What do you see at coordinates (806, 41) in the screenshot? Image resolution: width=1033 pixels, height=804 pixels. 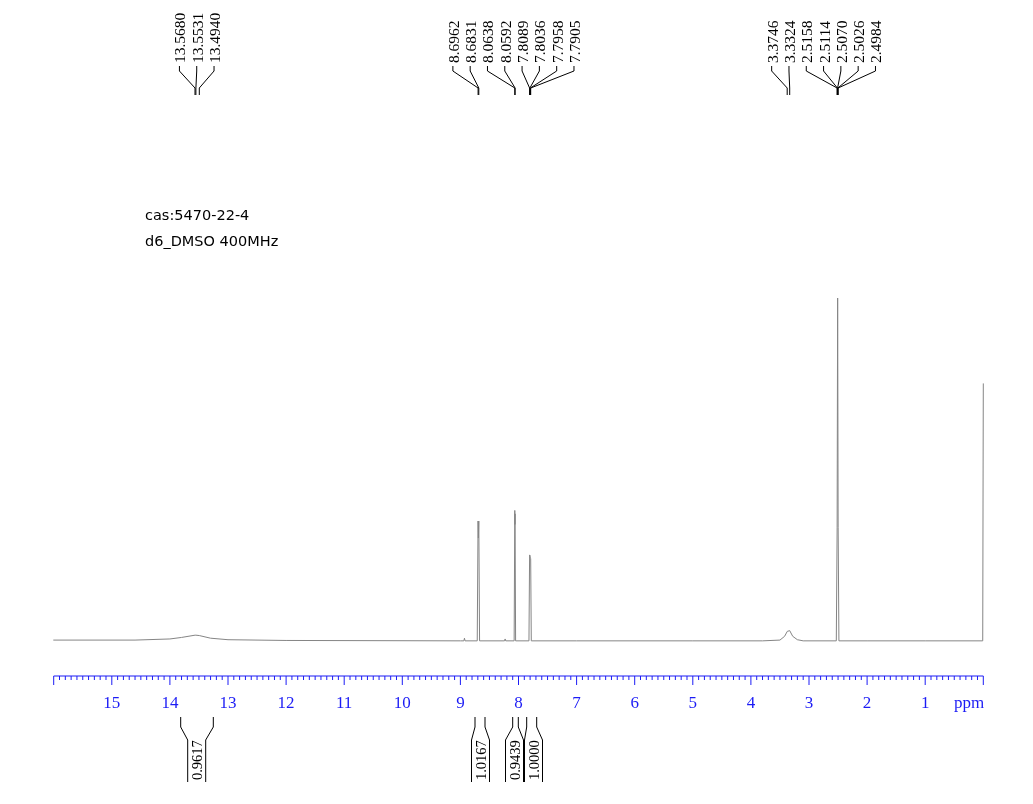 I see `text: 2.5158` at bounding box center [806, 41].